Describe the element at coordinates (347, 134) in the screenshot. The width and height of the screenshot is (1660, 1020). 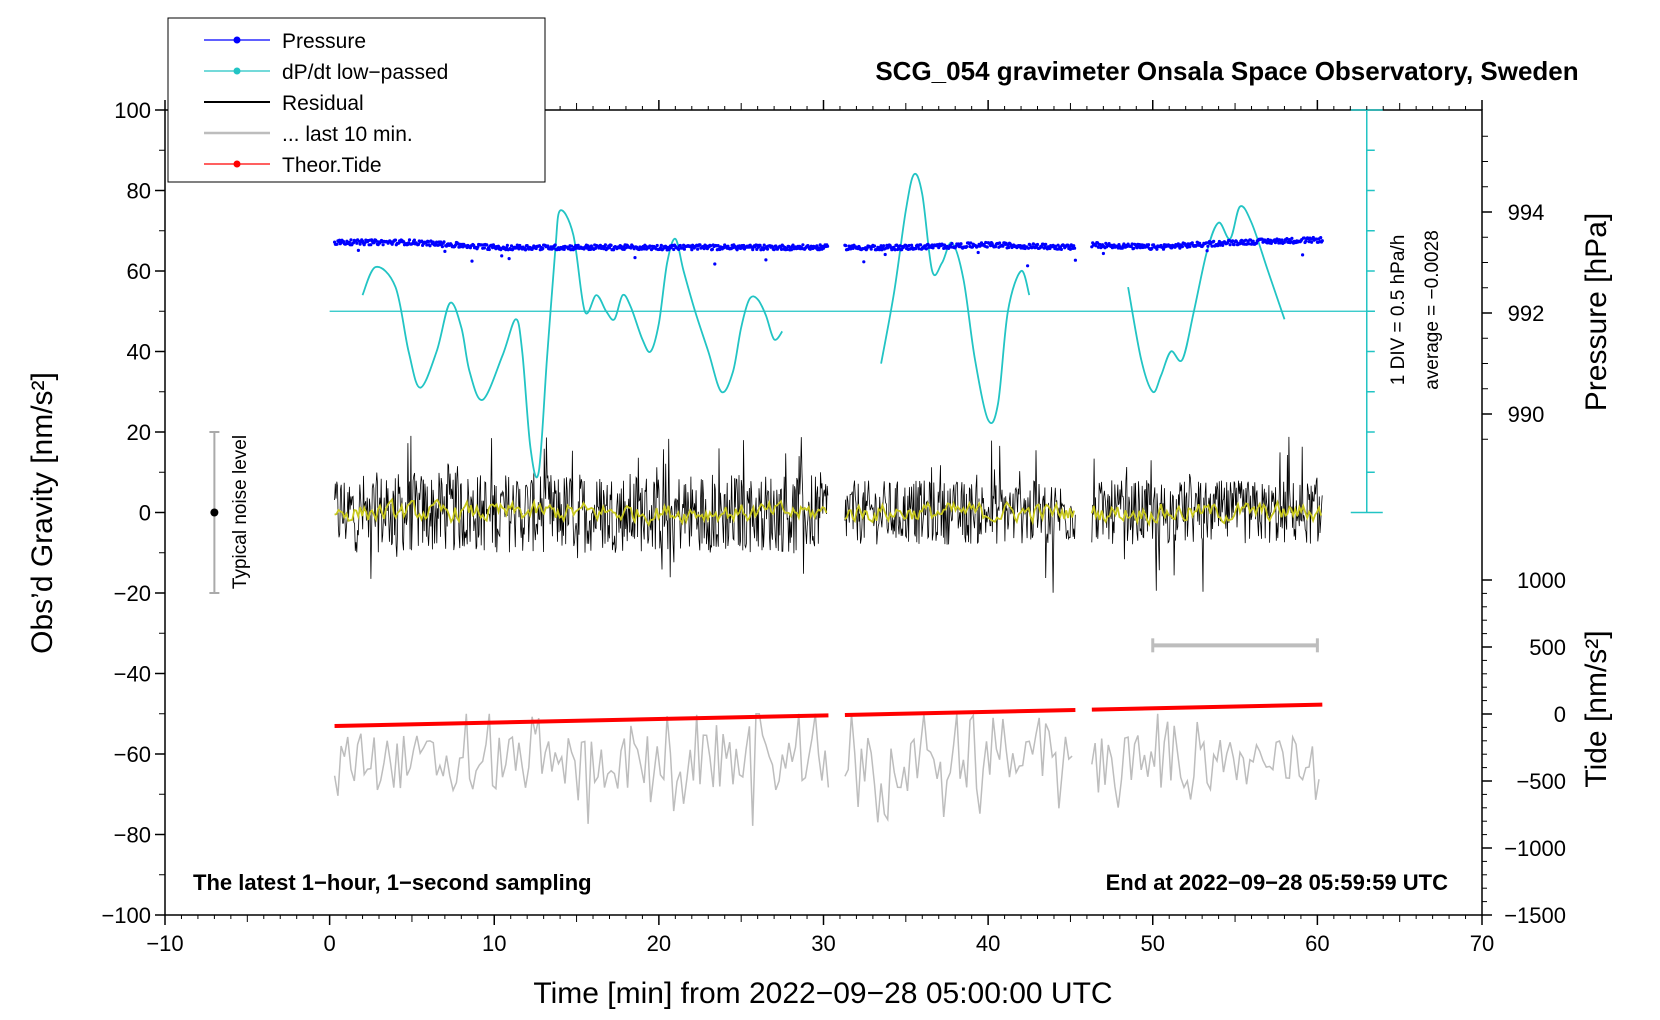
I see `legend-last10-label: ... last 10 min.` at that location.